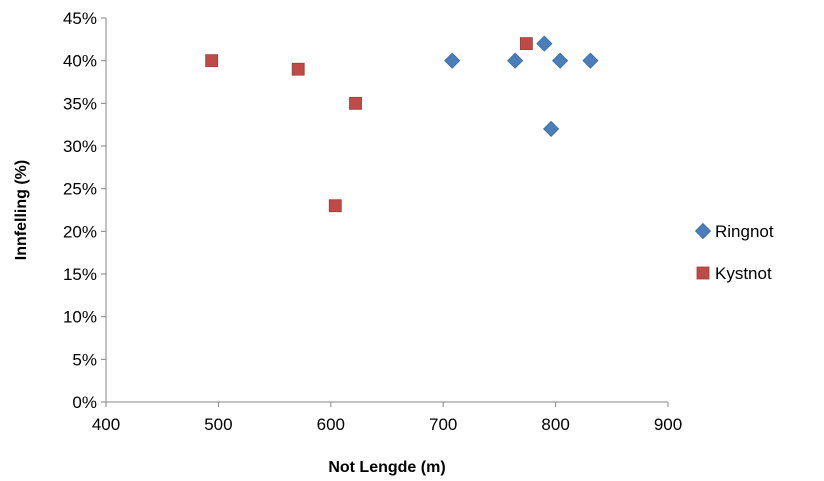 This screenshot has width=824, height=481. Describe the element at coordinates (80, 189) in the screenshot. I see `y-tick-label: 25%` at that location.